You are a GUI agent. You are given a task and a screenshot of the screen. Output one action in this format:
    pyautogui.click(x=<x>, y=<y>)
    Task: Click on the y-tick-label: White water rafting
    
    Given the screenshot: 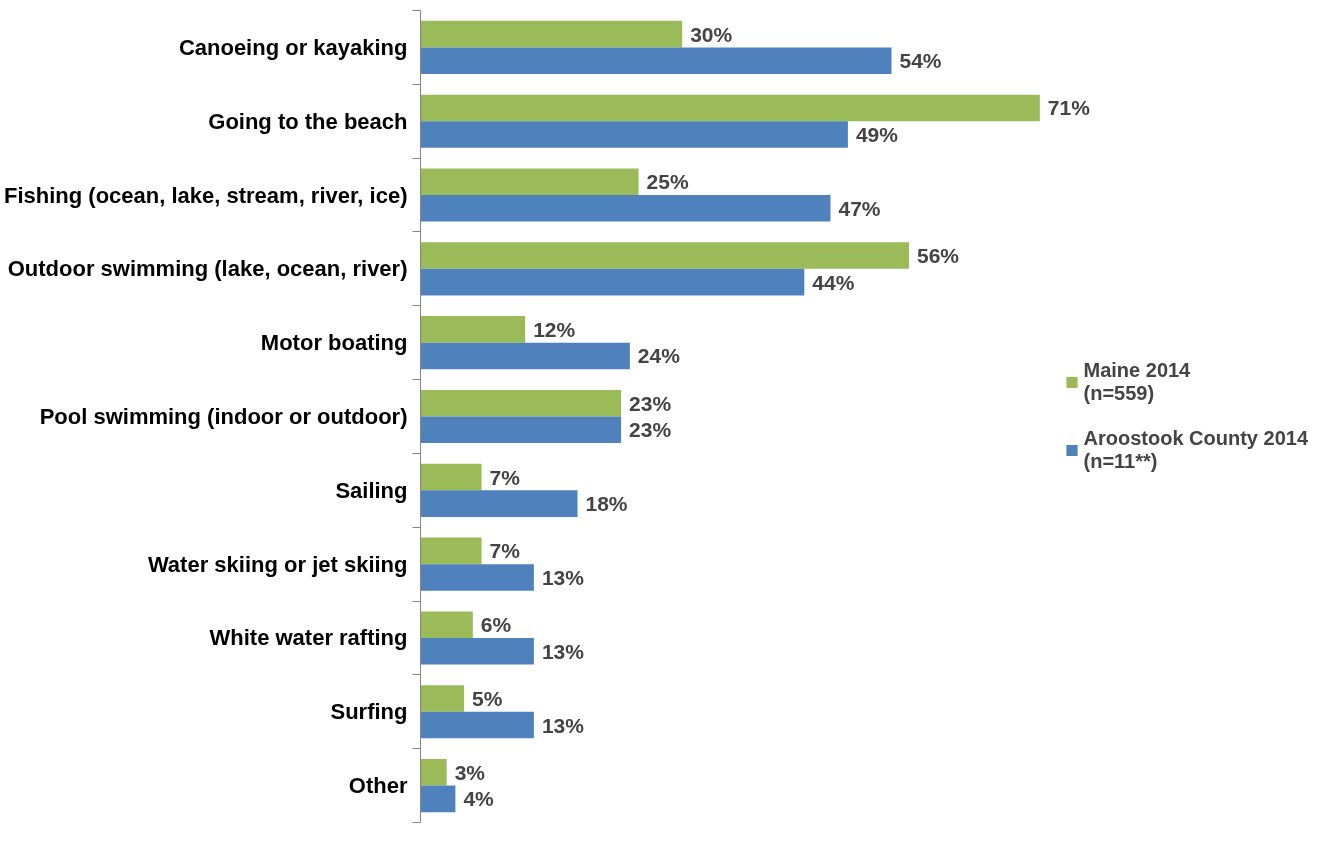 What is the action you would take?
    pyautogui.click(x=308, y=638)
    